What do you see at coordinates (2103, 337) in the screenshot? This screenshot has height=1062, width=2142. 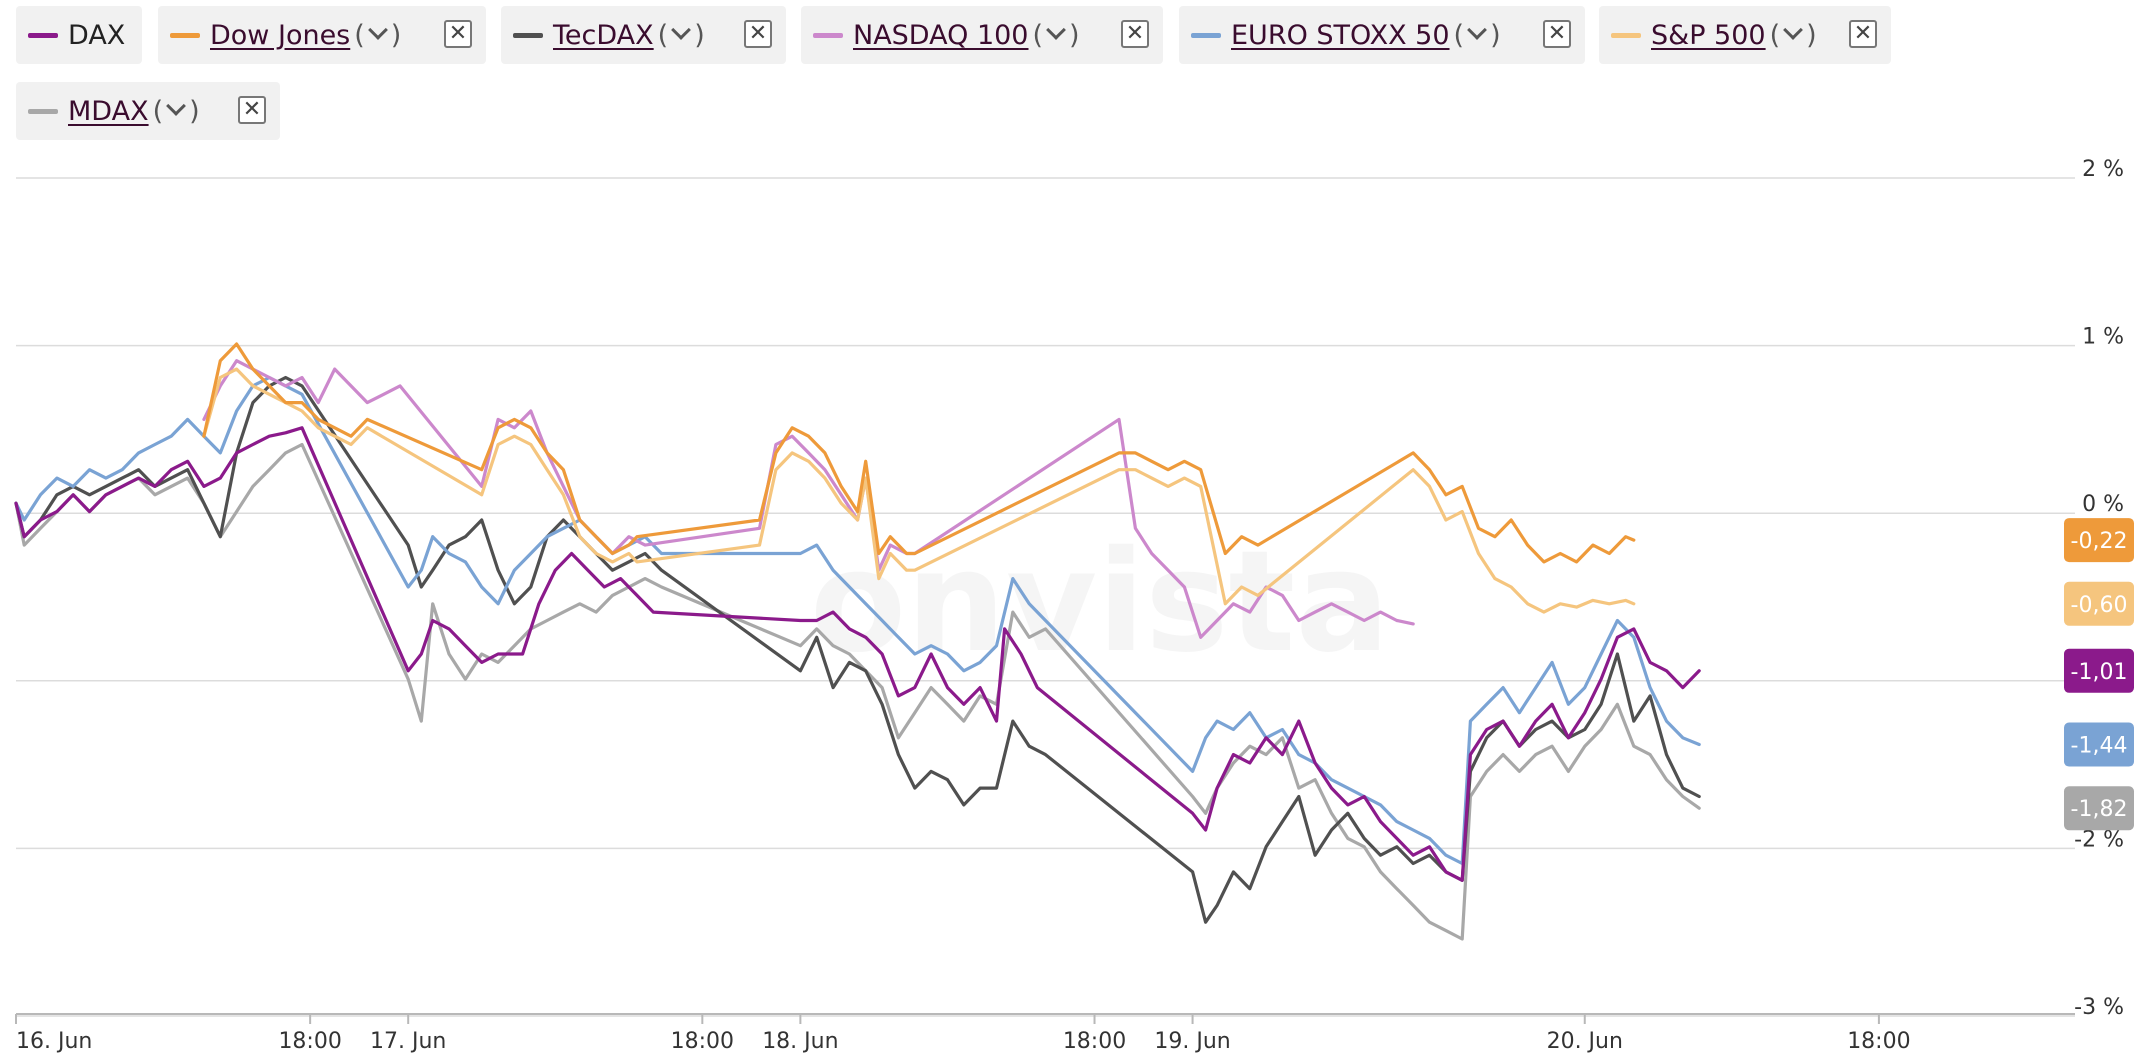 I see `y-tick-label: 1 %` at bounding box center [2103, 337].